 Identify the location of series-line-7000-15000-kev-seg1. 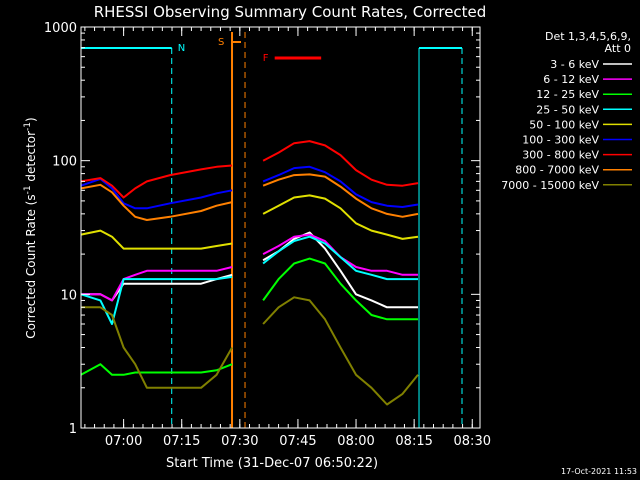
(157, 347).